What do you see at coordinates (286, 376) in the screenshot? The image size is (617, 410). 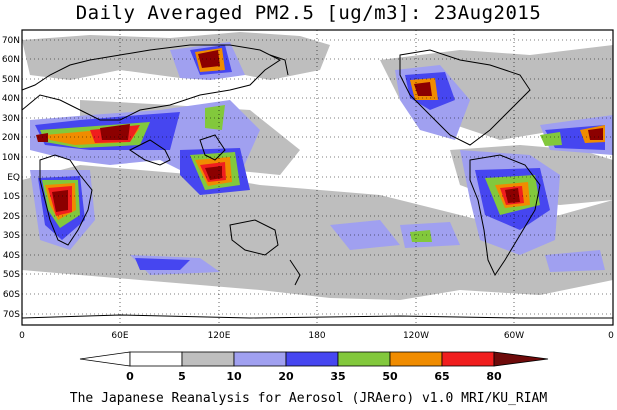 I see `colorbar-tick-label: 20` at bounding box center [286, 376].